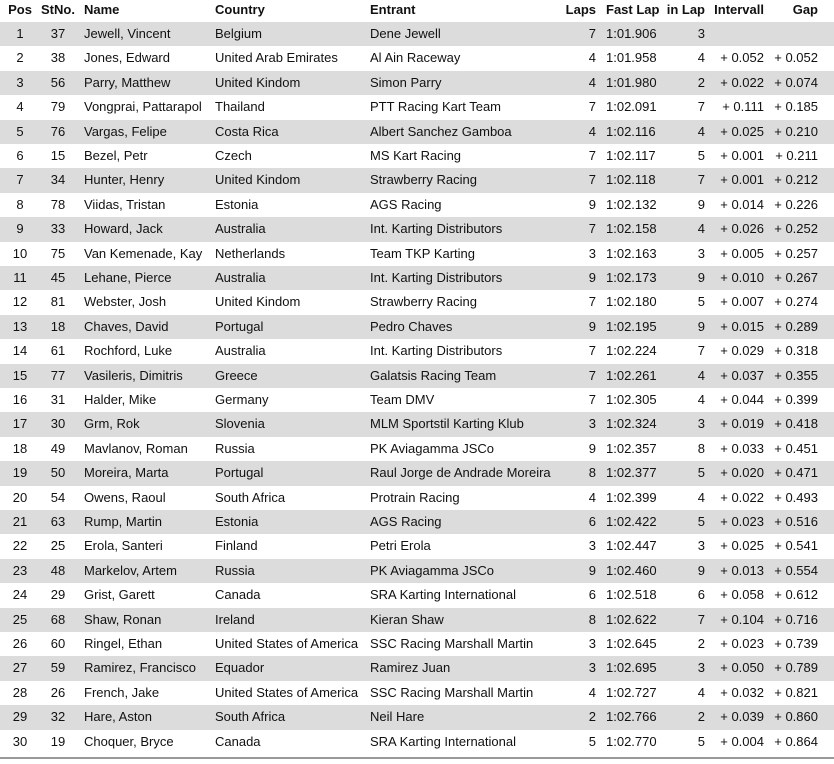 Image resolution: width=834 pixels, height=764 pixels. I want to click on interval: + 0.052, so click(742, 58).